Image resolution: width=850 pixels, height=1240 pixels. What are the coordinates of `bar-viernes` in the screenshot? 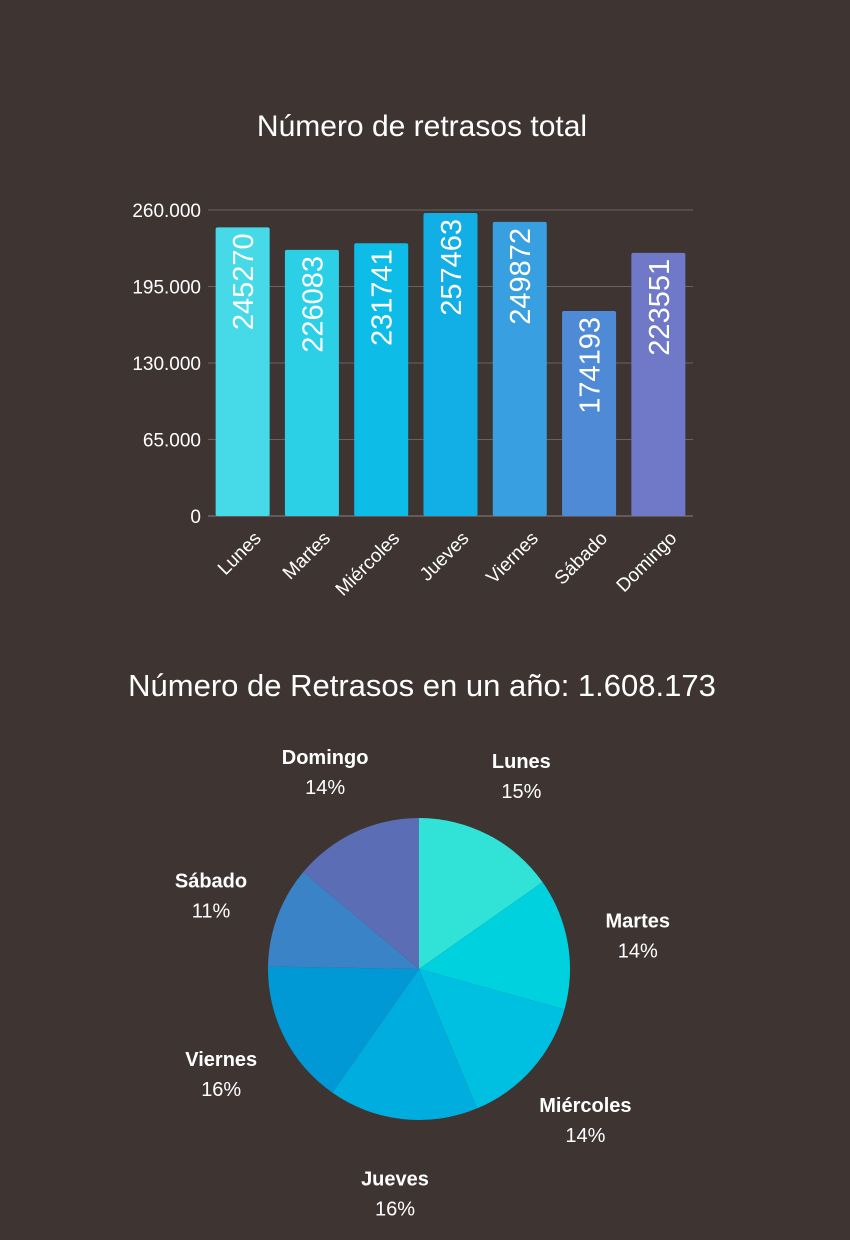 It's located at (519, 369).